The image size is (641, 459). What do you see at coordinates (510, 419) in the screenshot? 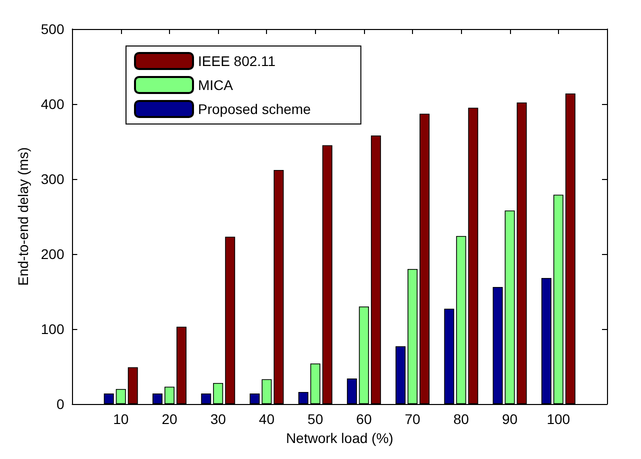
I see `x-tick-label: 90` at bounding box center [510, 419].